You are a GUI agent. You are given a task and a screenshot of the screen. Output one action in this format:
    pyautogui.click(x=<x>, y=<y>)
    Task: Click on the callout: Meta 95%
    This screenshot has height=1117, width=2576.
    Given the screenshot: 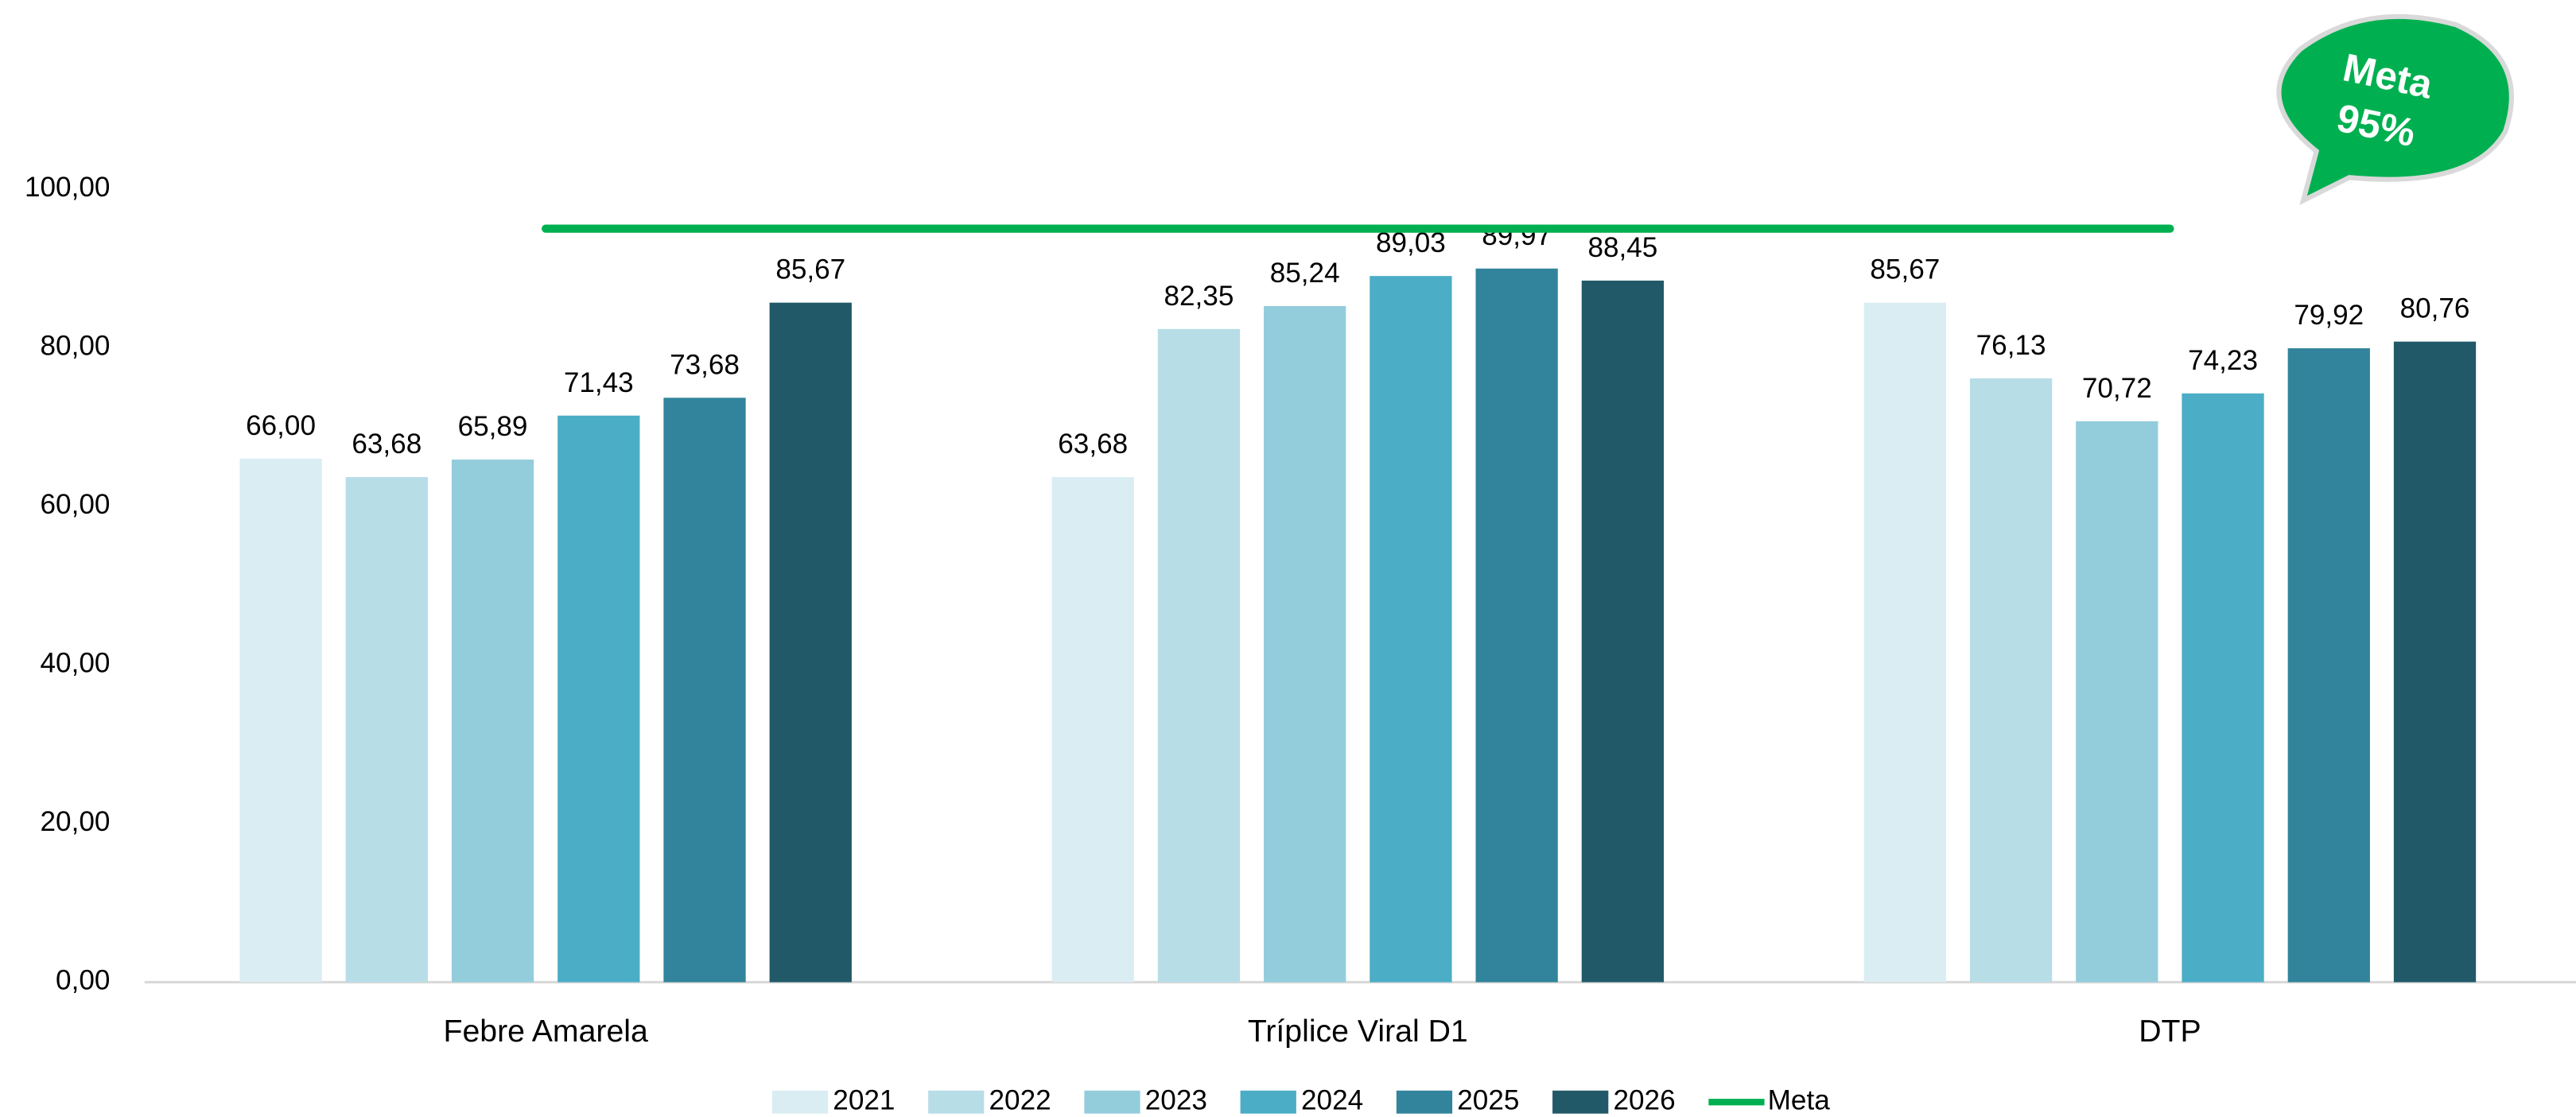 What is the action you would take?
    pyautogui.click(x=2395, y=110)
    